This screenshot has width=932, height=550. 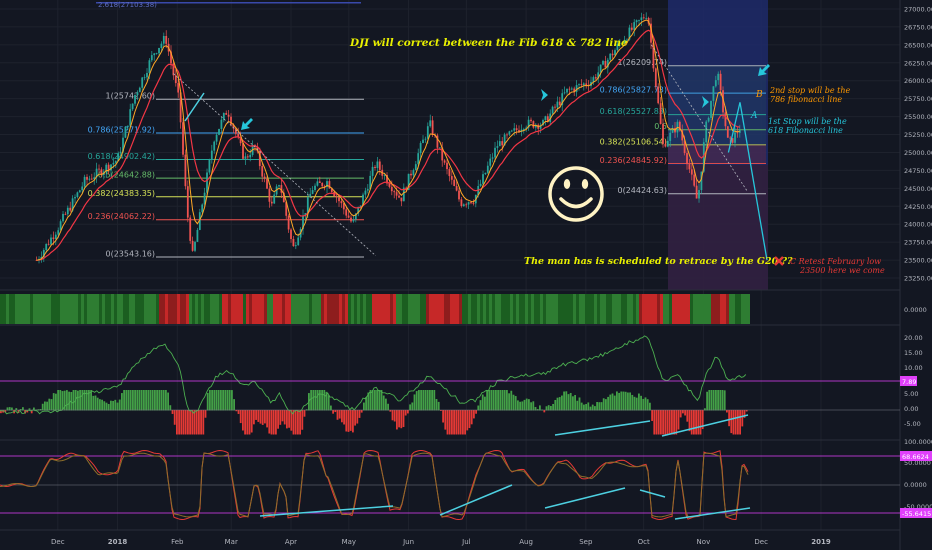 What do you see at coordinates (764, 70) in the screenshot?
I see `arrow-down-left-icon` at bounding box center [764, 70].